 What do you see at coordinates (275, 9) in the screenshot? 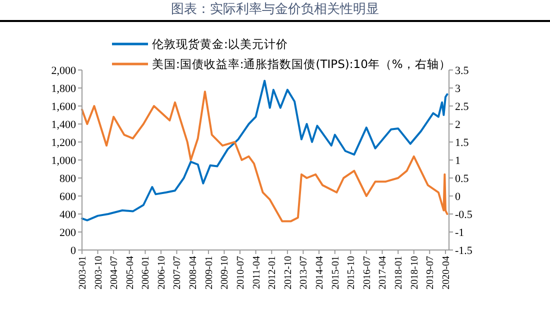
I see `chart-title: 图表：实际利率与金价负相关性明显` at bounding box center [275, 9].